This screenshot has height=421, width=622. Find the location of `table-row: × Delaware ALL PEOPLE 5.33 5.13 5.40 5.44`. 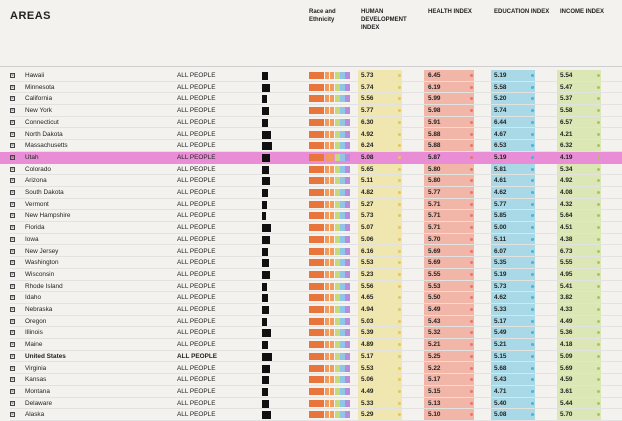

table-row: × Delaware ALL PEOPLE 5.33 5.13 5.40 5.44 is located at coordinates (311, 404).